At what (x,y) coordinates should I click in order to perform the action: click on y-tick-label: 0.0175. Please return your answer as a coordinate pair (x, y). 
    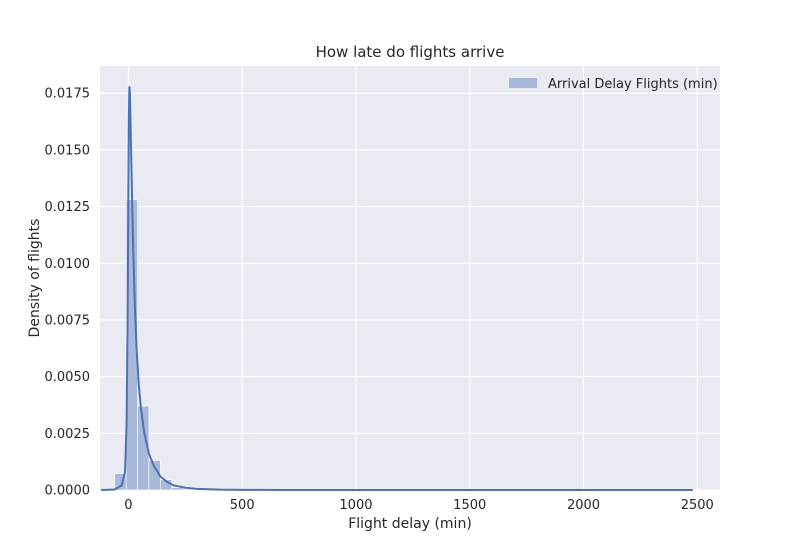
    Looking at the image, I should click on (68, 94).